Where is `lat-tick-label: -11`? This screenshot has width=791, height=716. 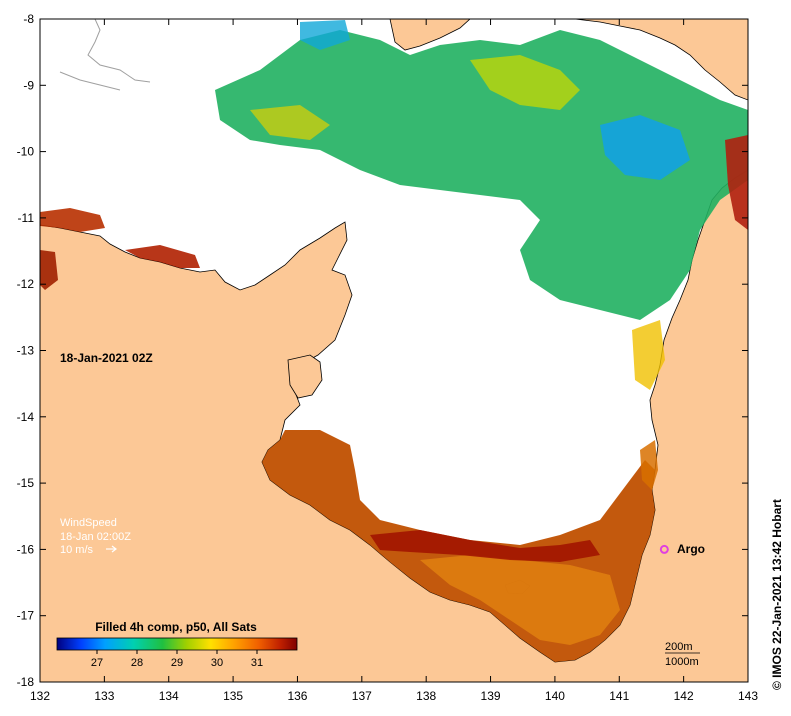 lat-tick-label: -11 is located at coordinates (26, 218).